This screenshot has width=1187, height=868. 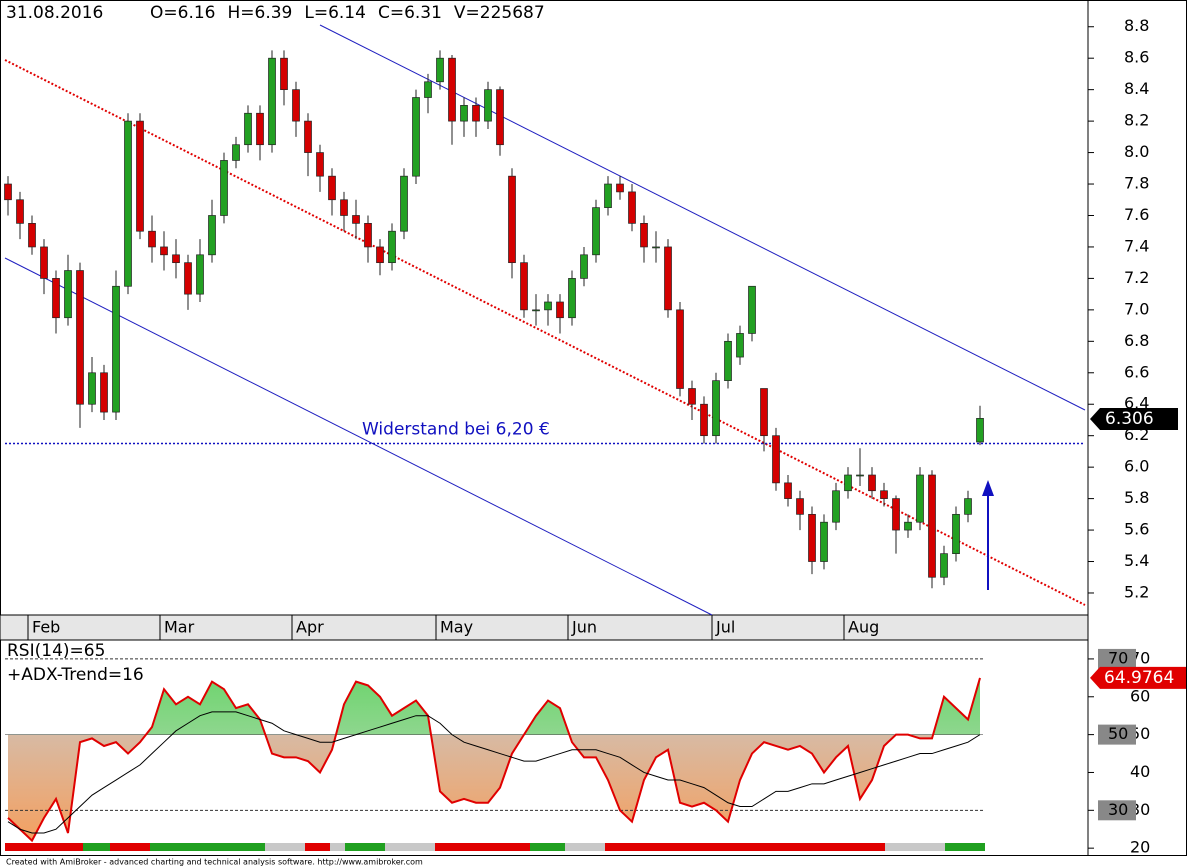 What do you see at coordinates (1136, 151) in the screenshot?
I see `y-tick-label: 8.0` at bounding box center [1136, 151].